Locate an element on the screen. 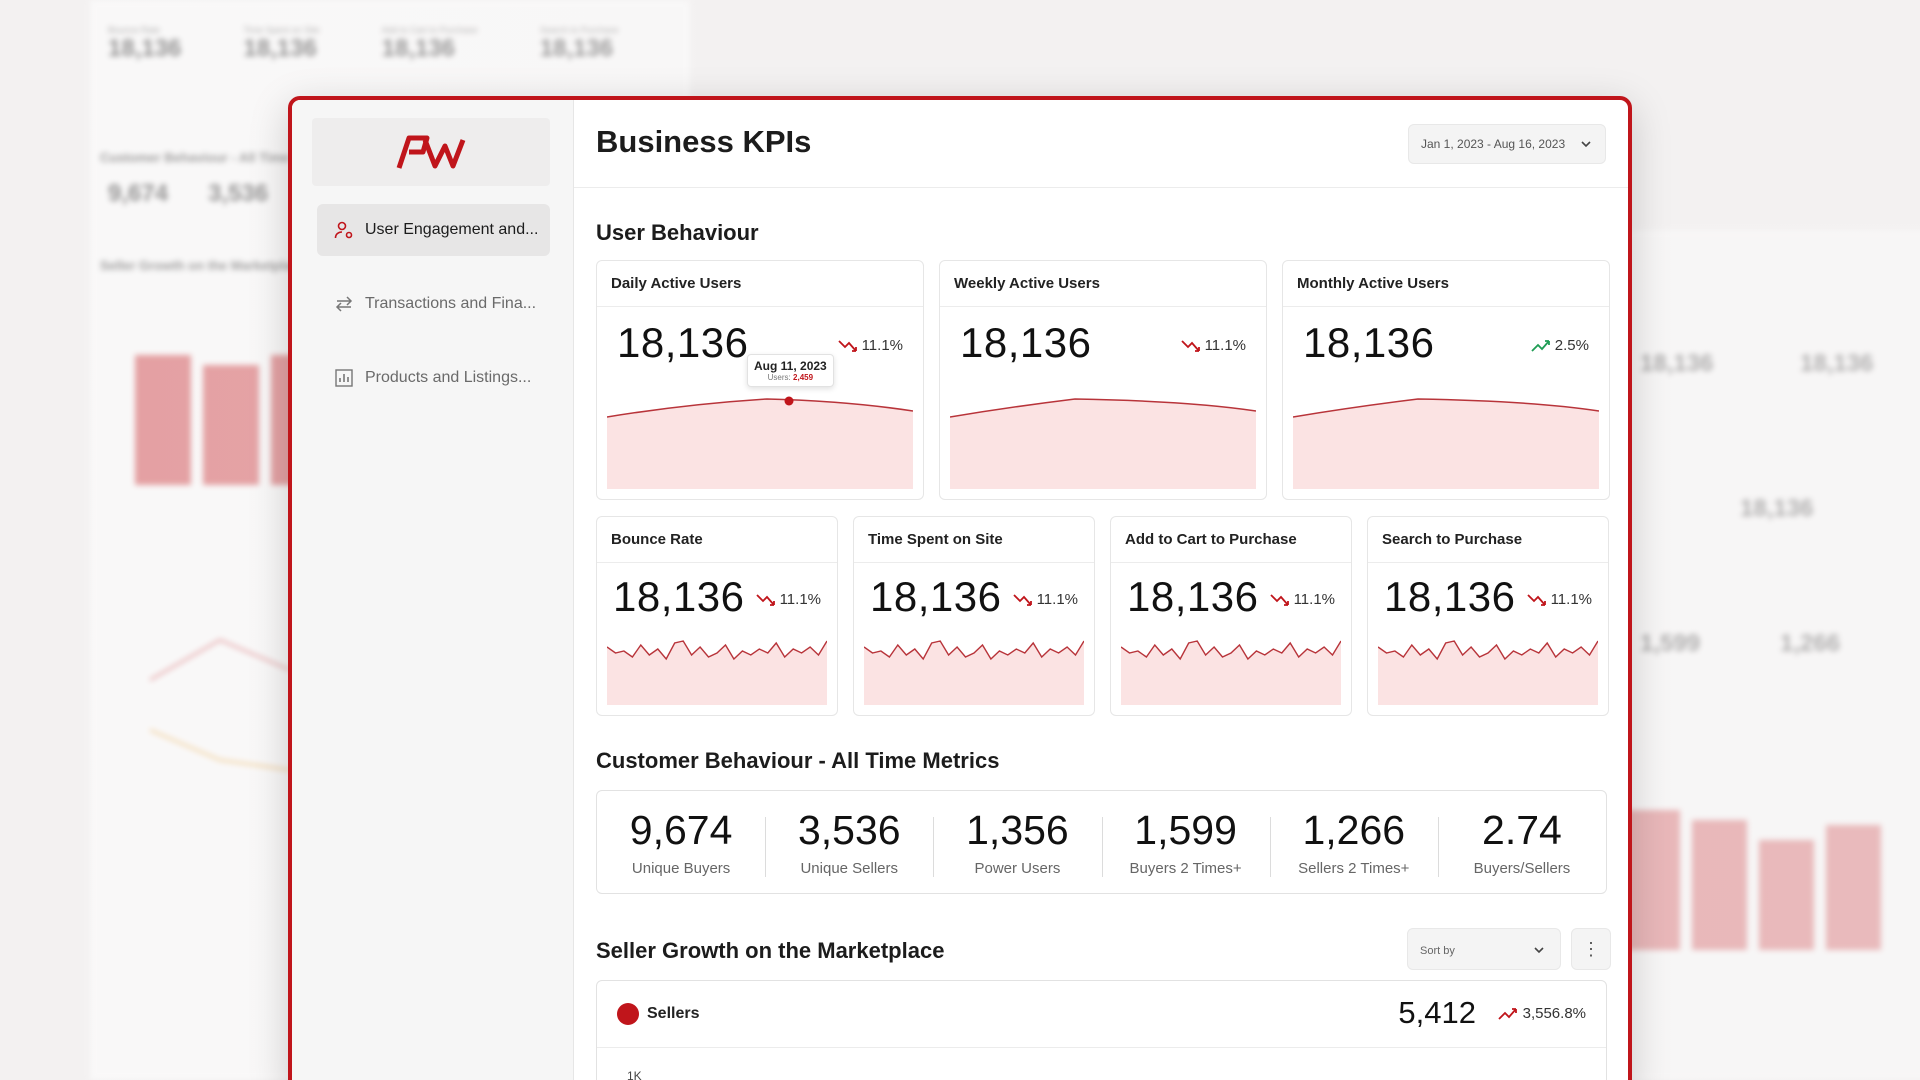 This screenshot has height=1080, width=1920. logo is located at coordinates (431, 152).